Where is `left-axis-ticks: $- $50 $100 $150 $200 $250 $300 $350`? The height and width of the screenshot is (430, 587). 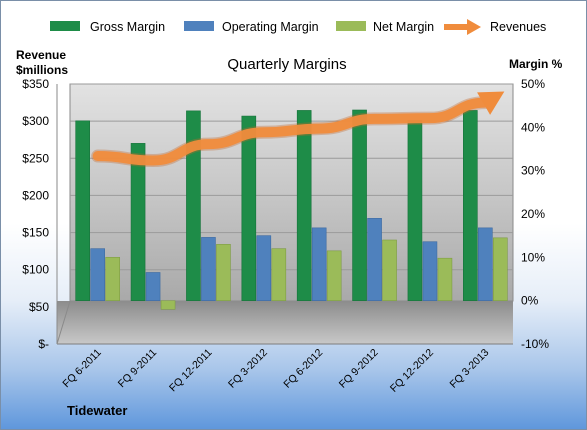
left-axis-ticks: $- $50 $100 $150 $200 $250 $300 $350 is located at coordinates (35, 214).